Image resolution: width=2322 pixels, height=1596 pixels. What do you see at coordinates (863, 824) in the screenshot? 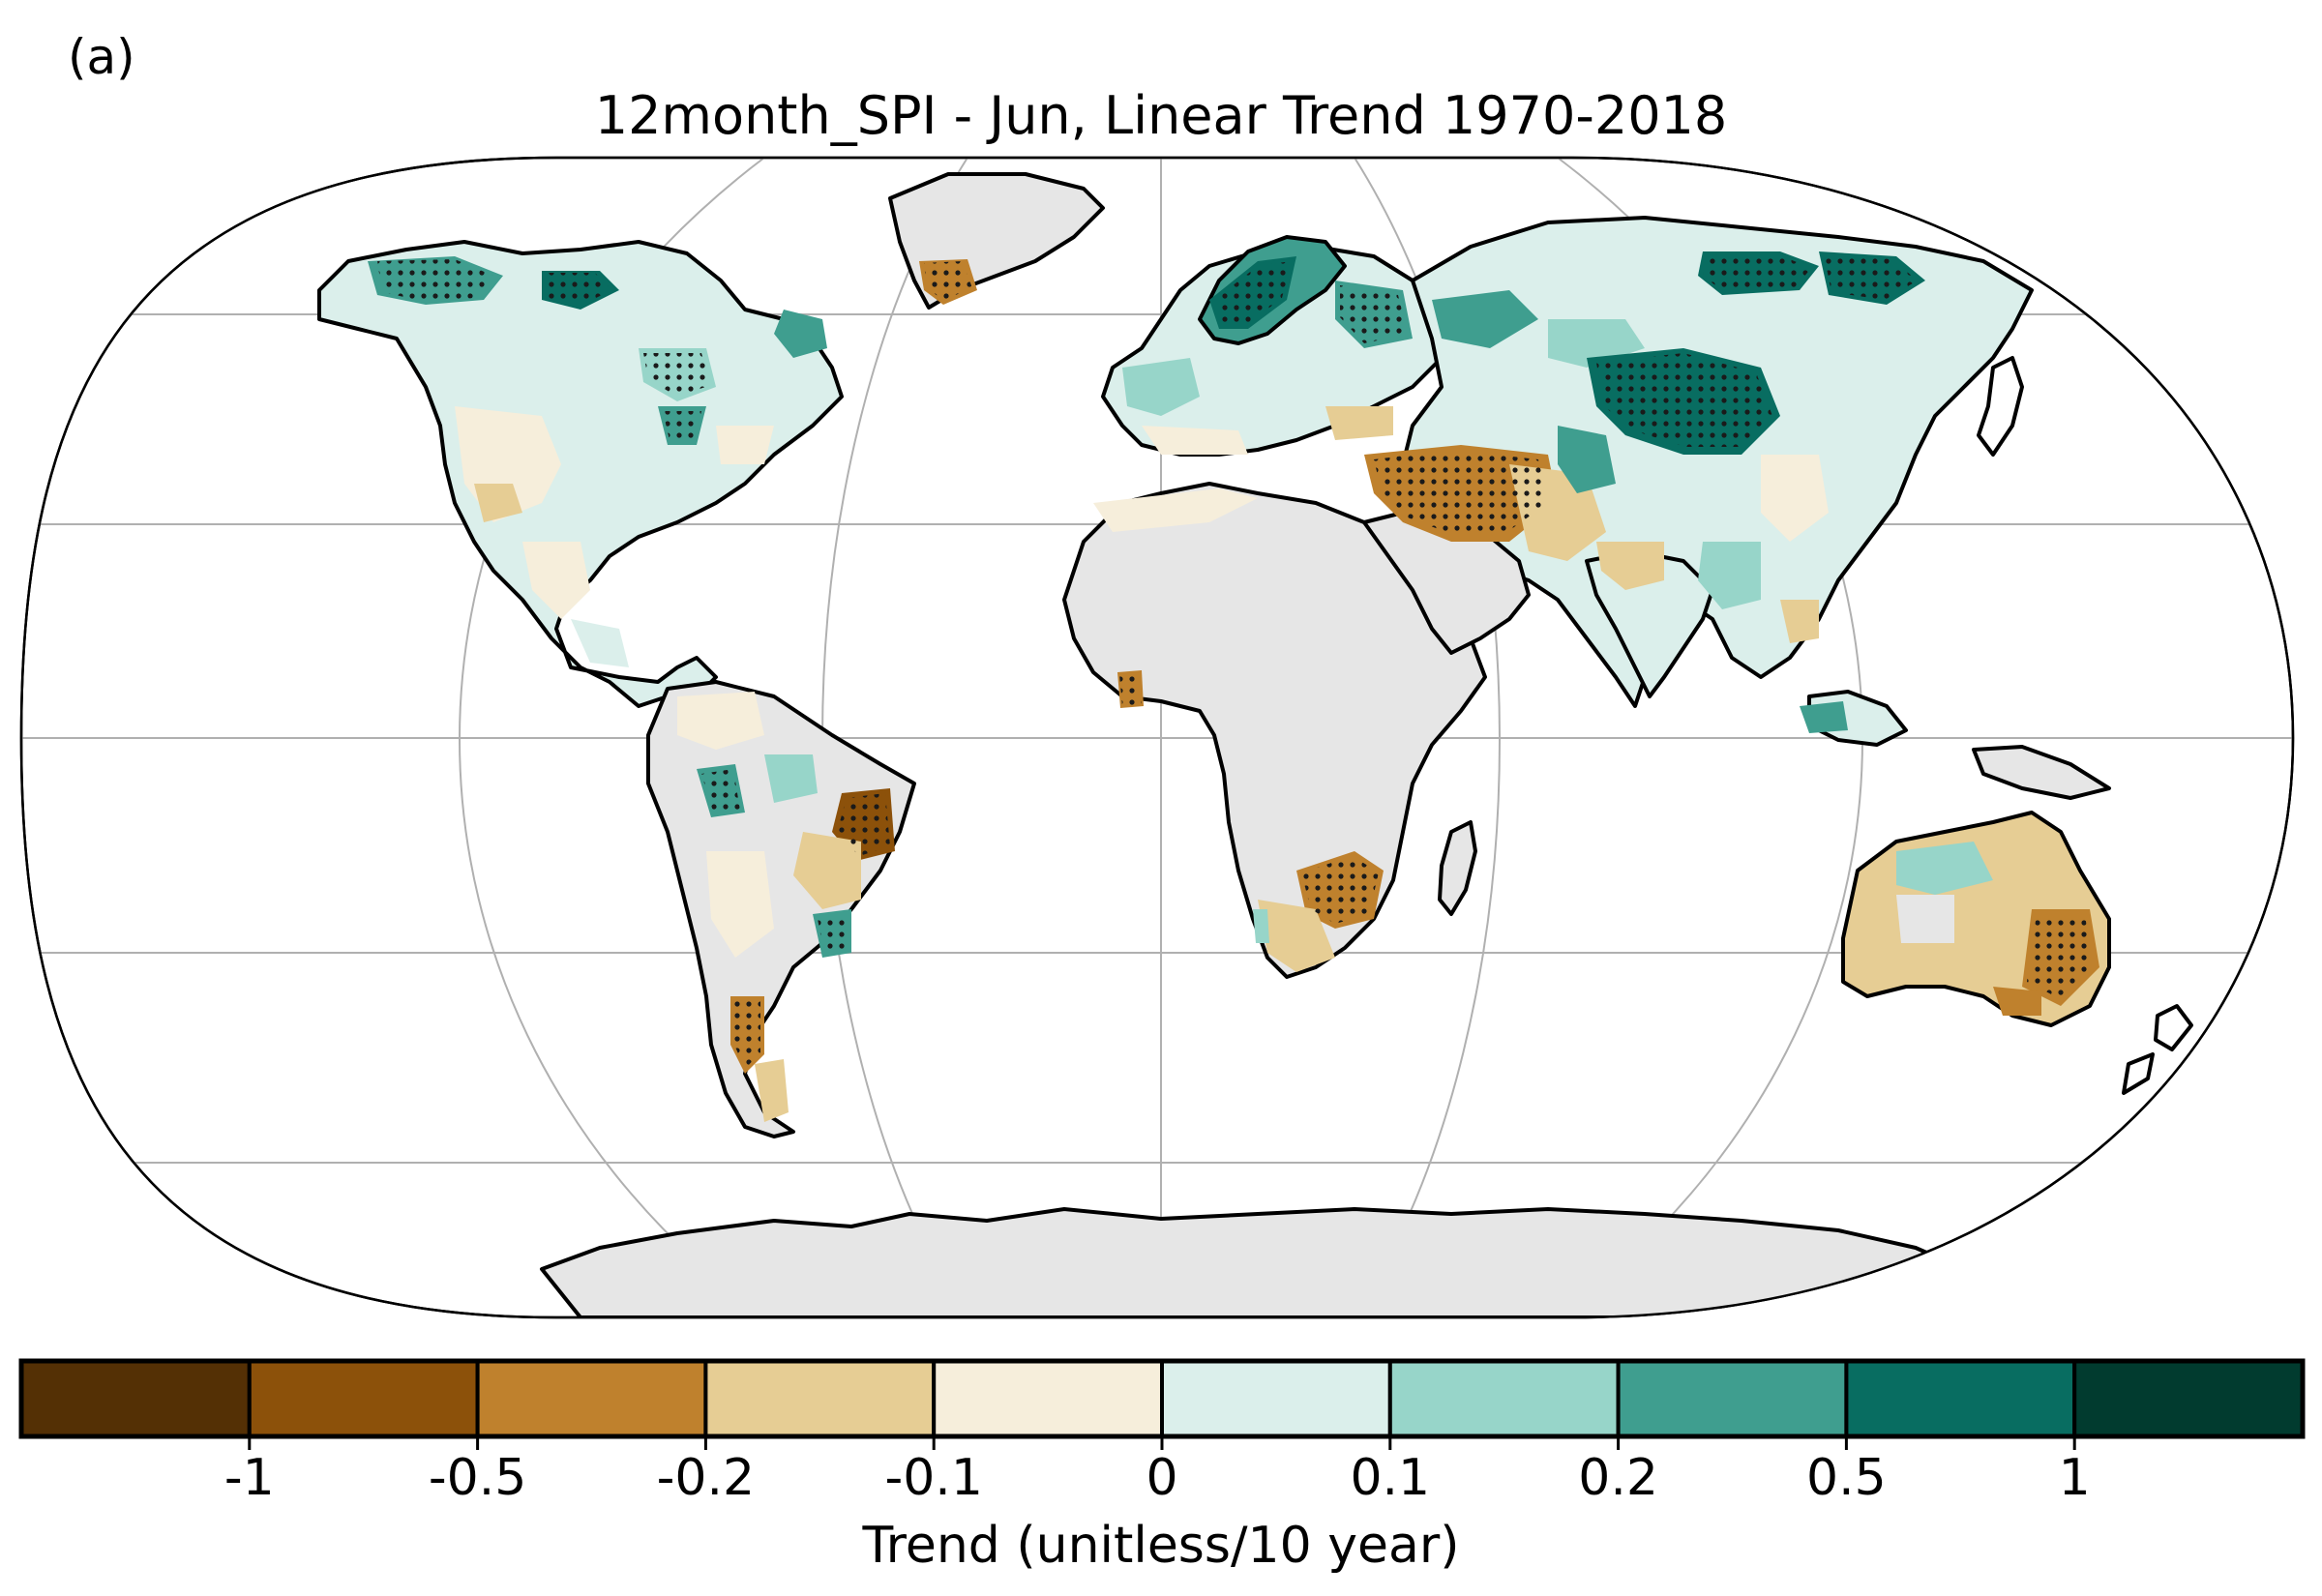
I see `stipple-sa-northeast` at bounding box center [863, 824].